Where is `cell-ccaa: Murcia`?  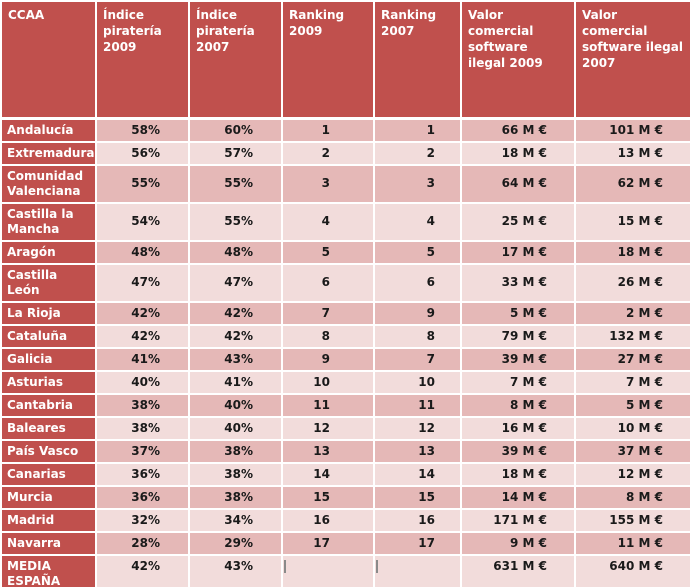 cell-ccaa: Murcia is located at coordinates (48, 497).